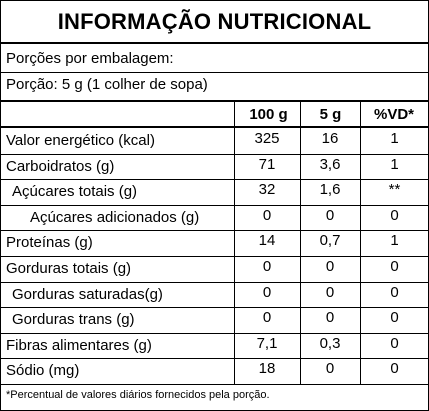  Describe the element at coordinates (394, 190) in the screenshot. I see `value-dv: **` at that location.